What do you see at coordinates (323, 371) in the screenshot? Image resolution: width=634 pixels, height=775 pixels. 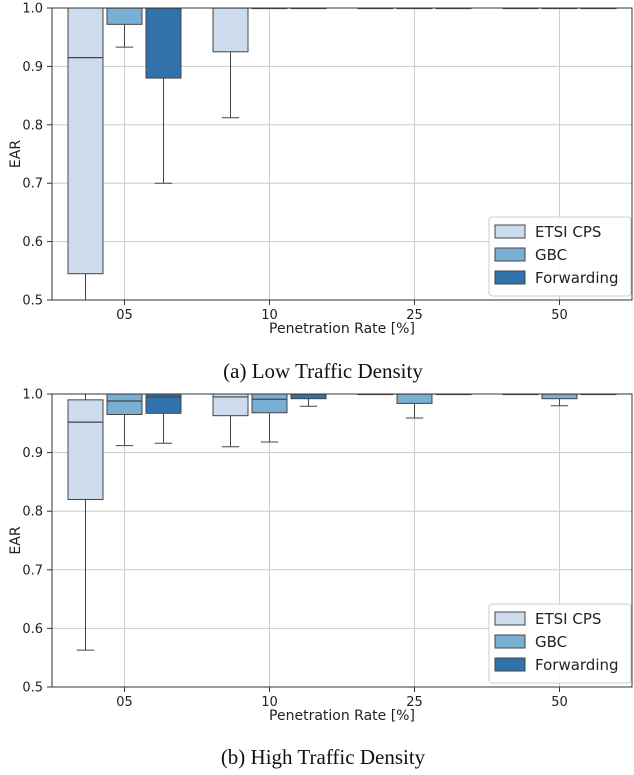 I see `chart-caption: (a) Low Traffic Density` at bounding box center [323, 371].